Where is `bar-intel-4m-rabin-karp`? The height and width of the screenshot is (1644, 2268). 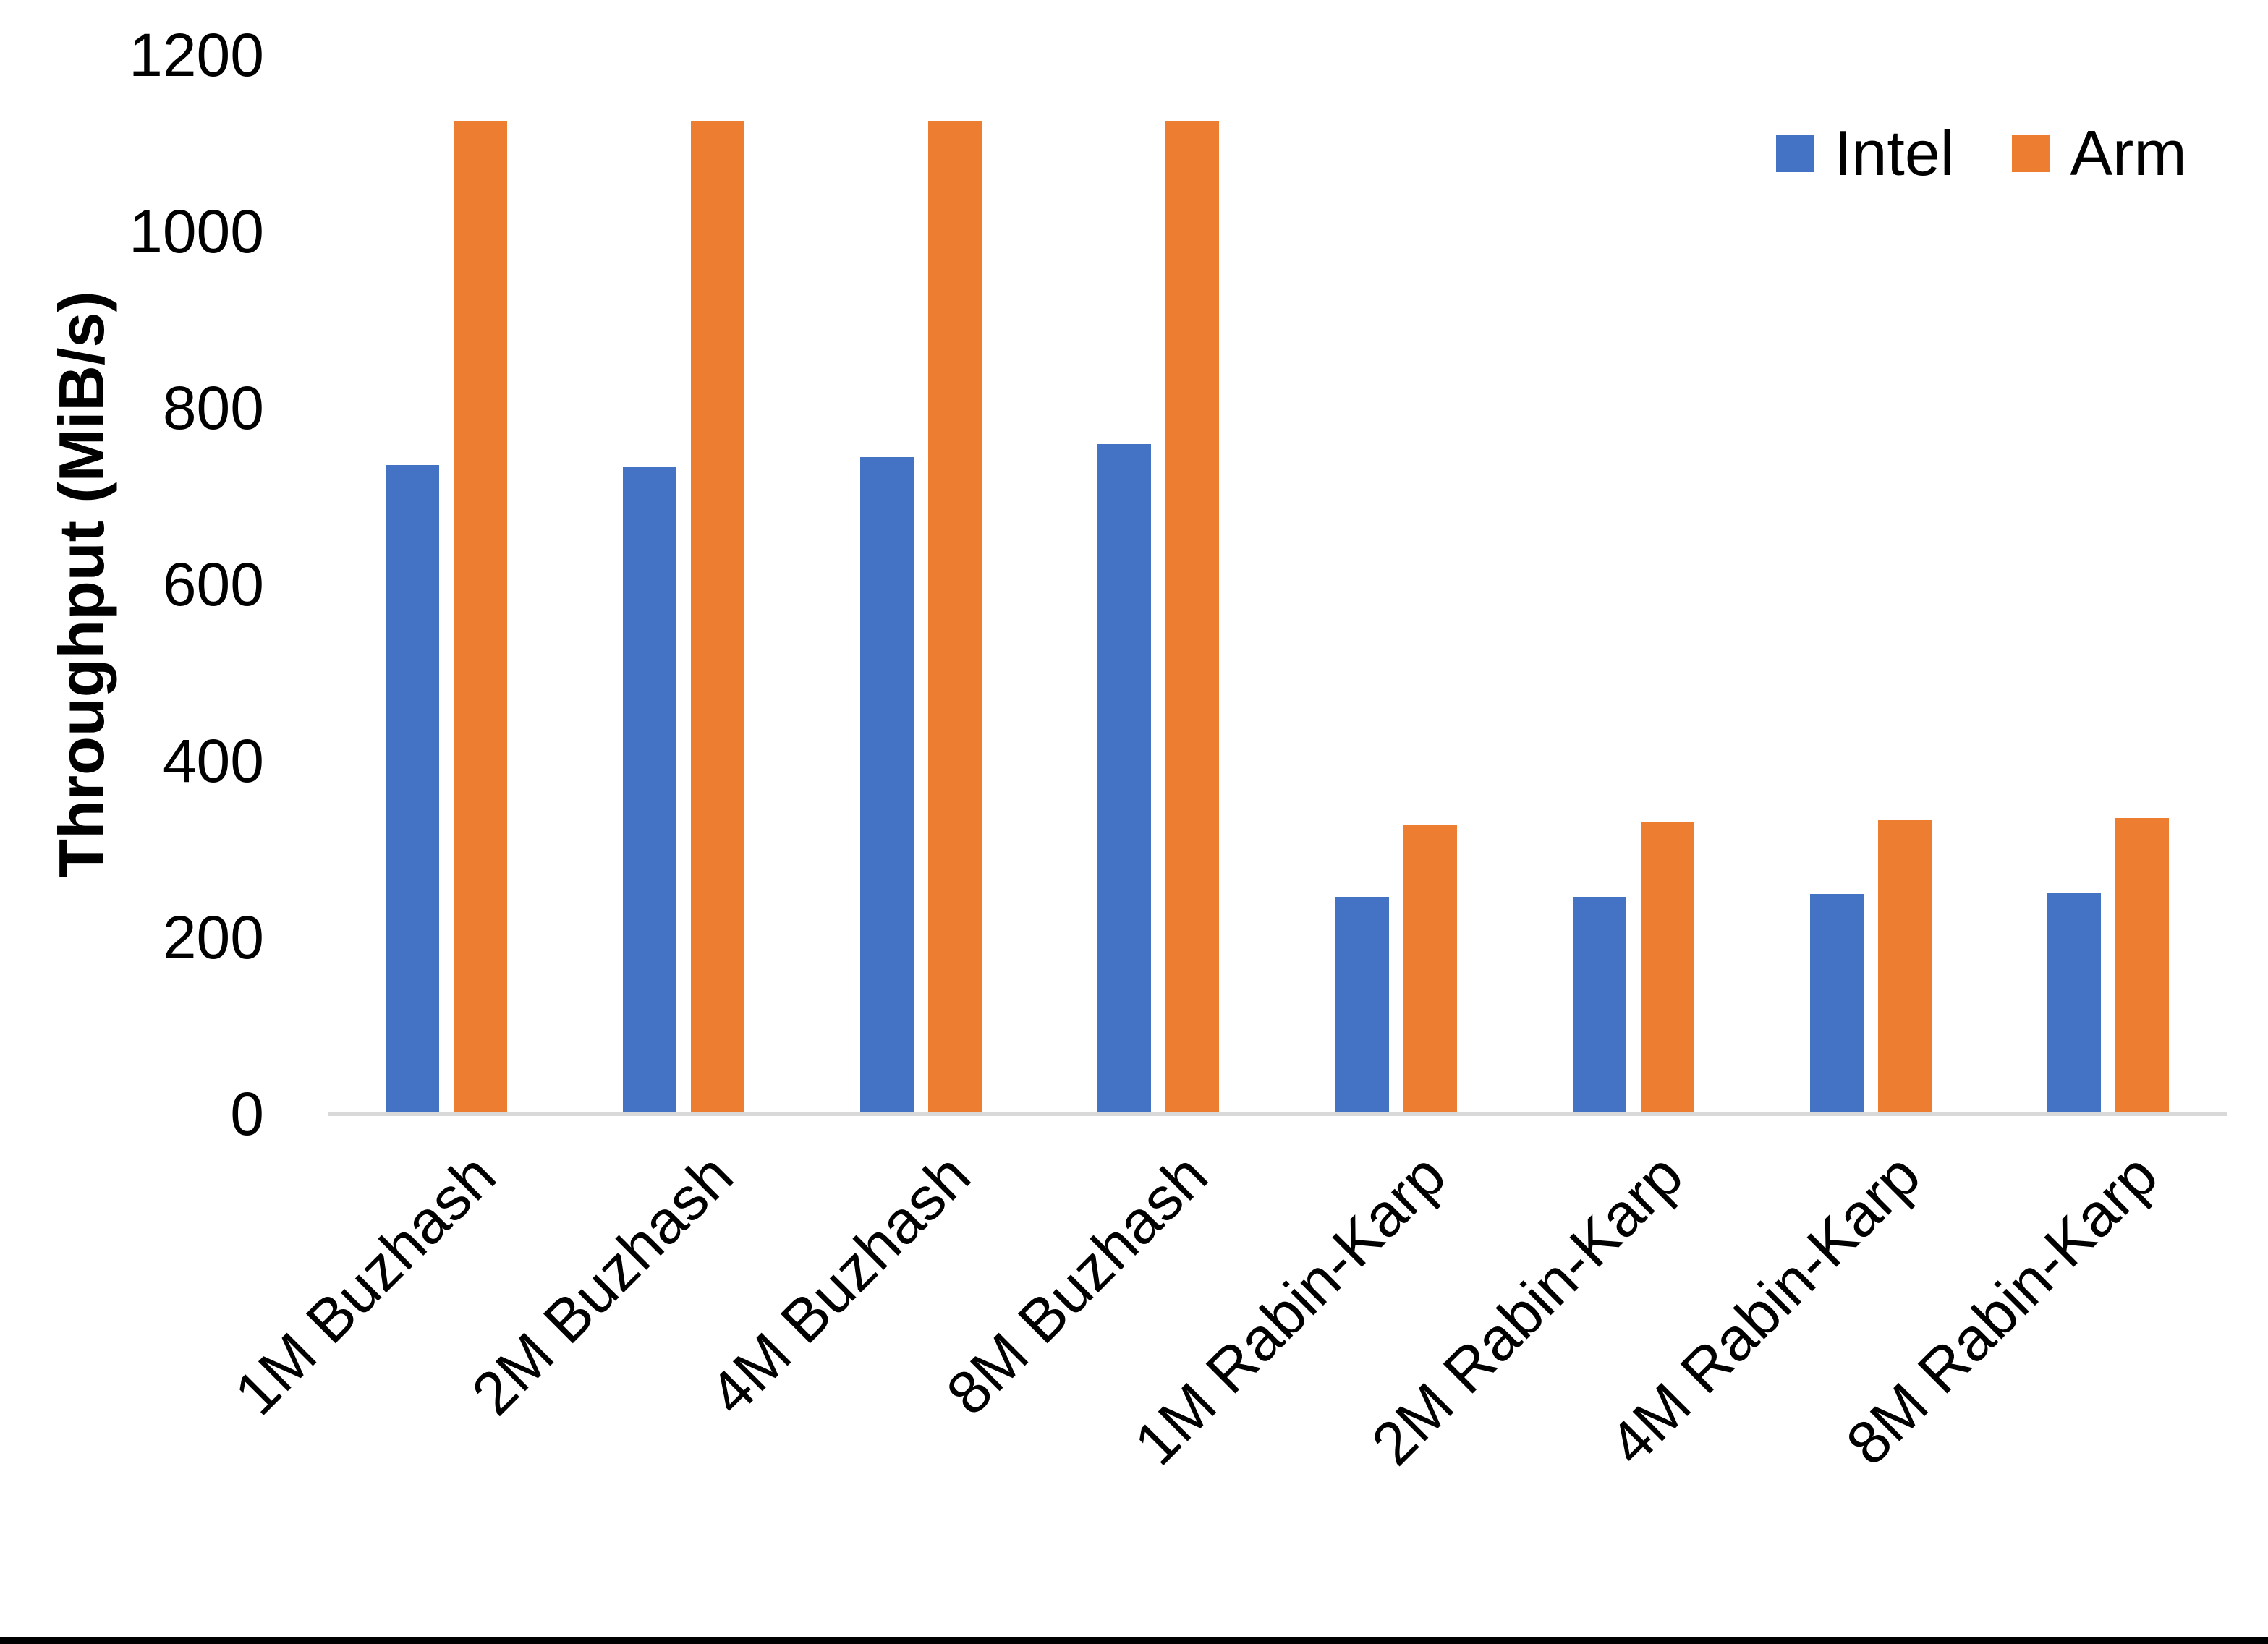
bar-intel-4m-rabin-karp is located at coordinates (1837, 1004).